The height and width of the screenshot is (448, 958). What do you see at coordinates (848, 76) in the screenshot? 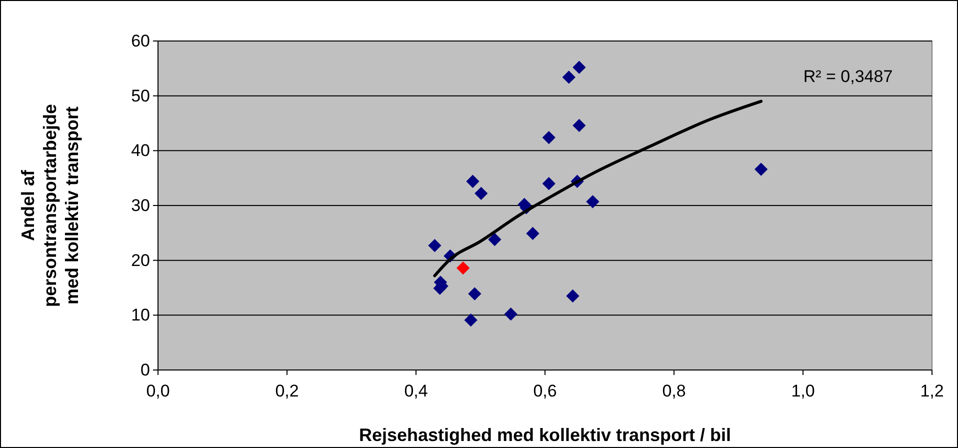
I see `annotation: R² = 0,3487` at bounding box center [848, 76].